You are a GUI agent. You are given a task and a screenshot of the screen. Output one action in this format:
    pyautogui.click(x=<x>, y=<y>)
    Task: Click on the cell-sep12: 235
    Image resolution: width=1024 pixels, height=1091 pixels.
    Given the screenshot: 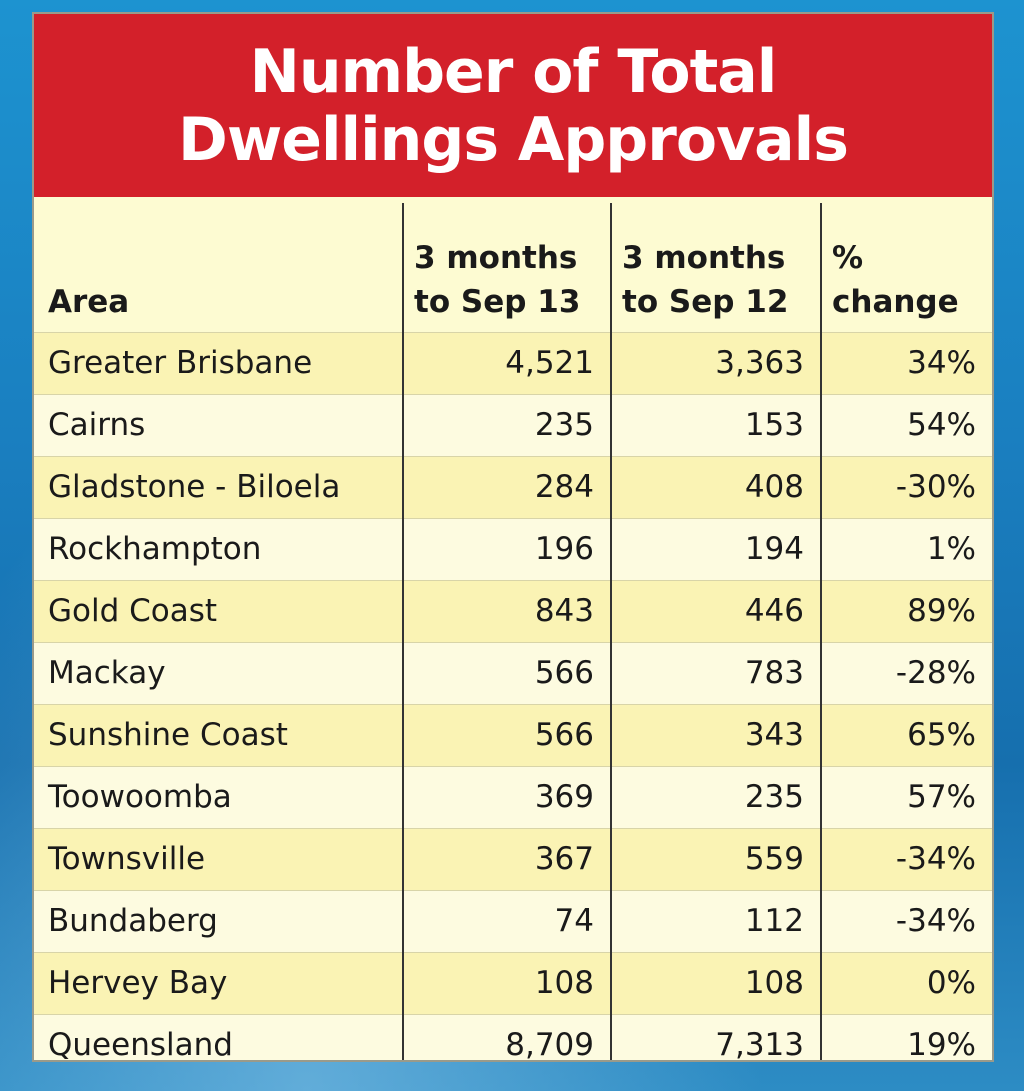 What is the action you would take?
    pyautogui.click(x=715, y=797)
    